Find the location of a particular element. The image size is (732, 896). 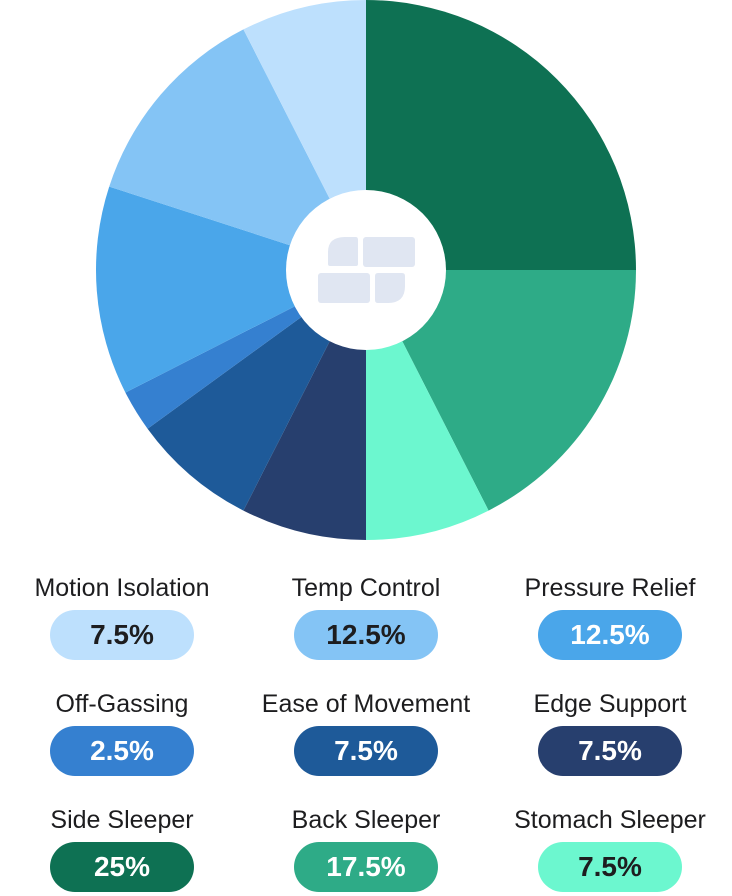

legend-label: Motion Isolation is located at coordinates (122, 588).